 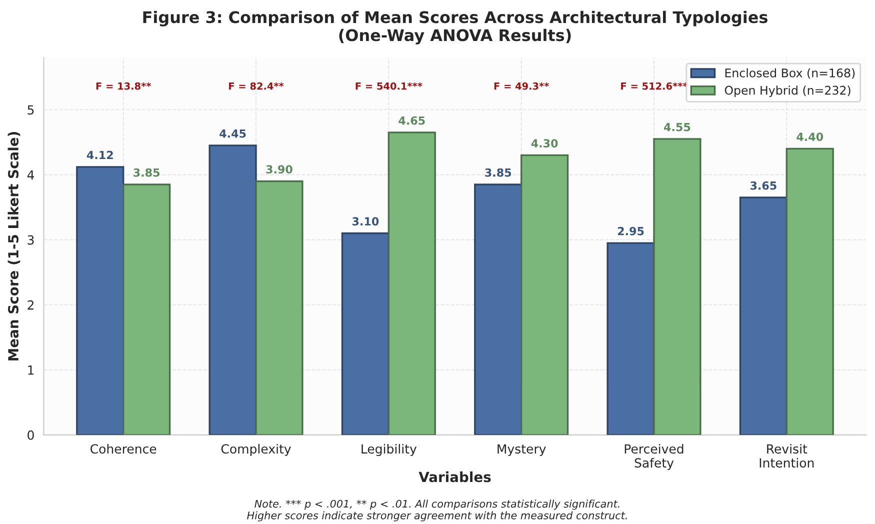 I want to click on annotation: F = 82.4**, so click(x=256, y=86).